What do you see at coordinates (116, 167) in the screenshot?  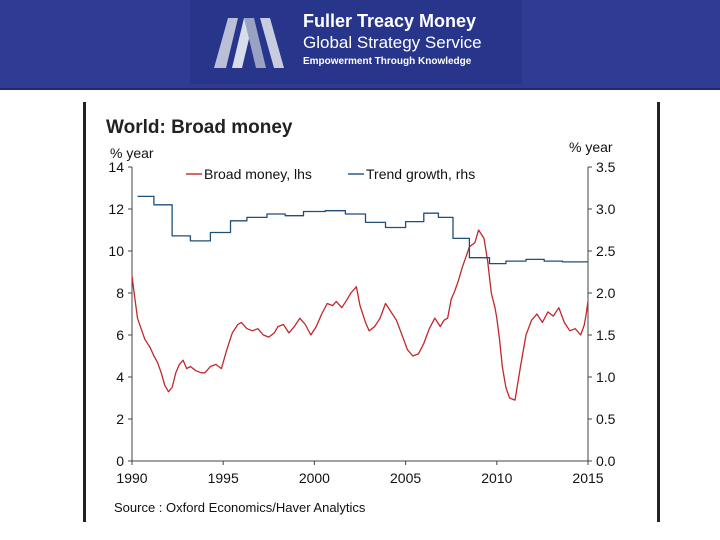 I see `y-tick-label-left: 14` at bounding box center [116, 167].